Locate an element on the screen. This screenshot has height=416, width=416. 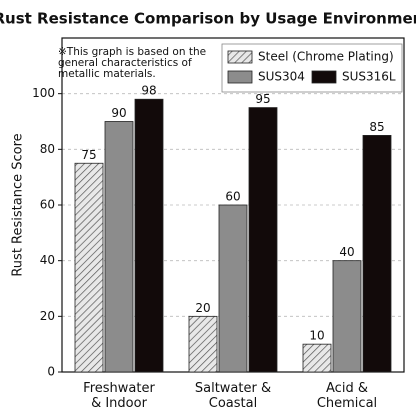
legend-label: SUS316L is located at coordinates (369, 77).